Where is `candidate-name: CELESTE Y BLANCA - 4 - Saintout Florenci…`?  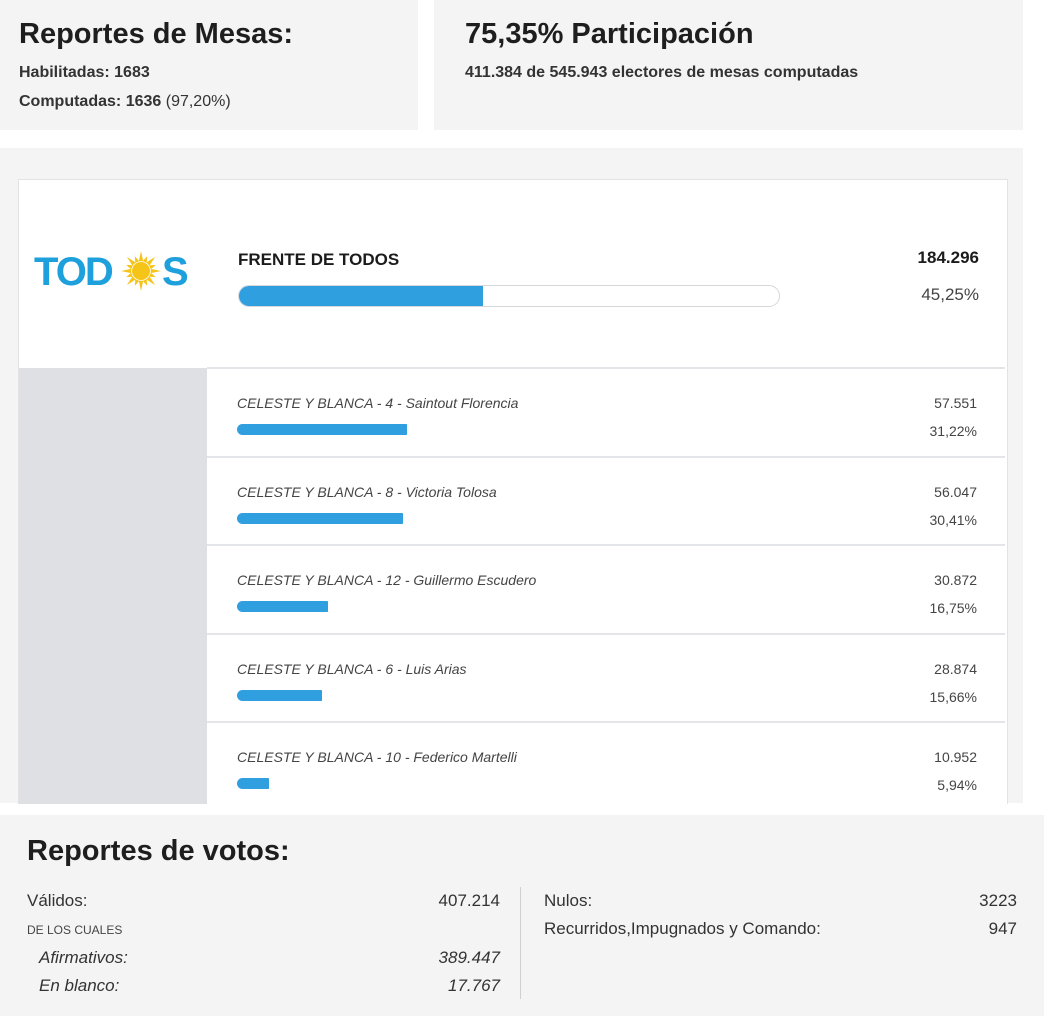 candidate-name: CELESTE Y BLANCA - 4 - Saintout Florenci… is located at coordinates (378, 403).